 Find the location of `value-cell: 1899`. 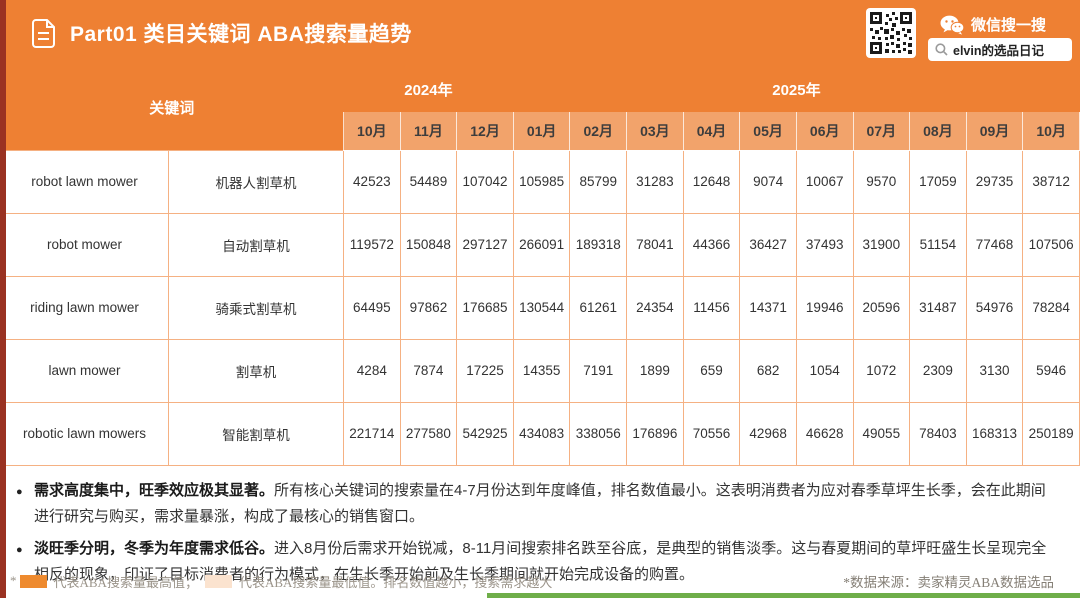

value-cell: 1899 is located at coordinates (655, 370).